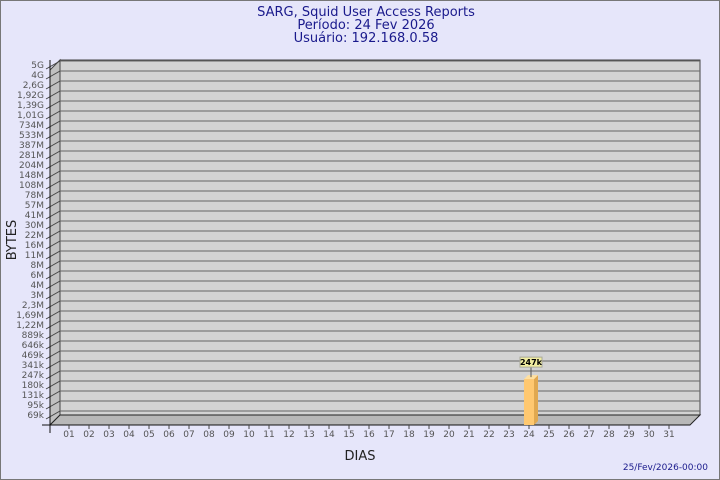 The height and width of the screenshot is (480, 720). What do you see at coordinates (38, 296) in the screenshot?
I see `y-tick-label: 3M` at bounding box center [38, 296].